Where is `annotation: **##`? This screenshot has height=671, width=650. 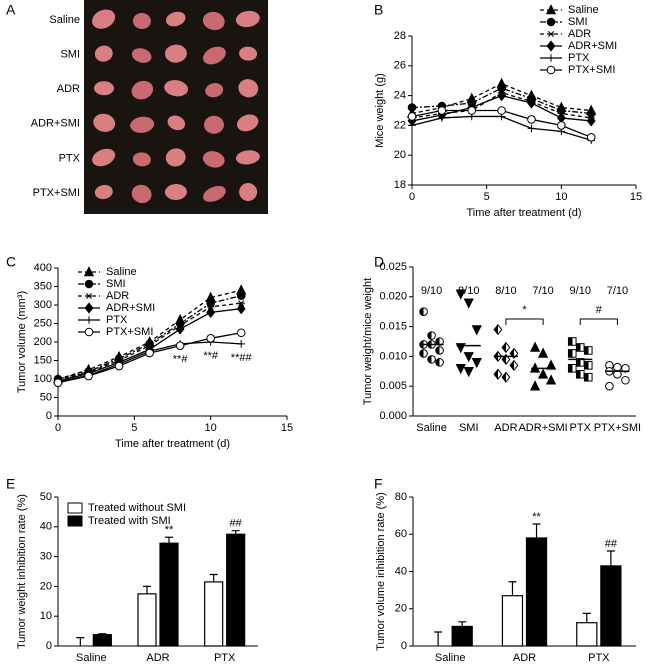
annotation: **## is located at coordinates (242, 358).